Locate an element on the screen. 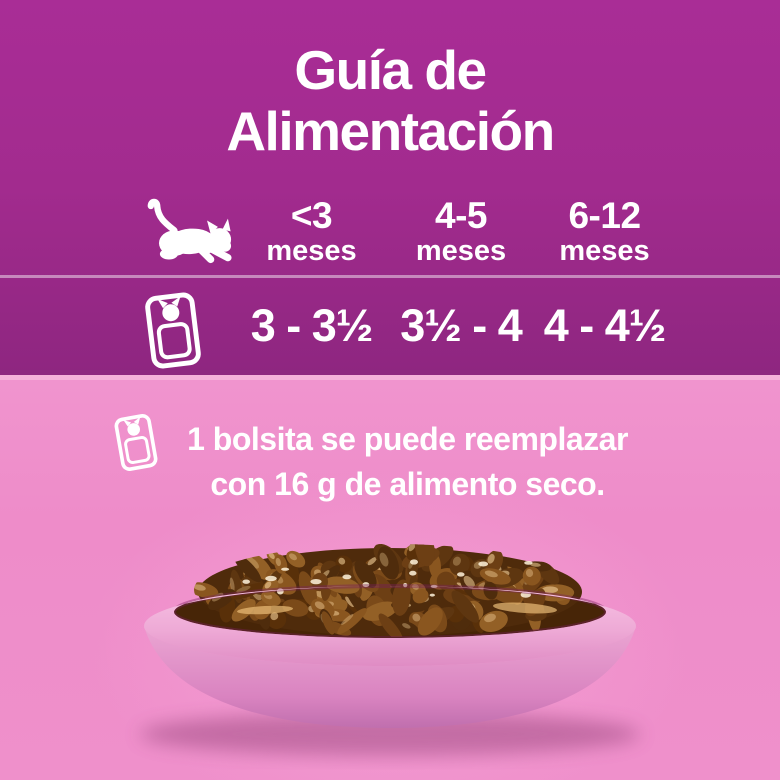 This screenshot has width=780, height=780. plate-shadow is located at coordinates (390, 734).